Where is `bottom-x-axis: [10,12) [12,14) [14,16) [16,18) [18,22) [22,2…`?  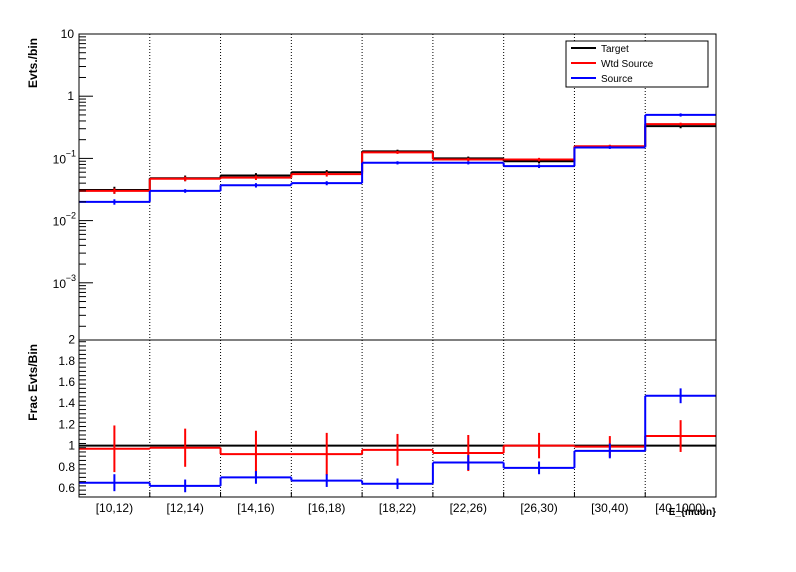
bottom-x-axis: [10,12) [12,14) [14,16) [16,18) [18,22) [22,2… is located at coordinates (397, 503).